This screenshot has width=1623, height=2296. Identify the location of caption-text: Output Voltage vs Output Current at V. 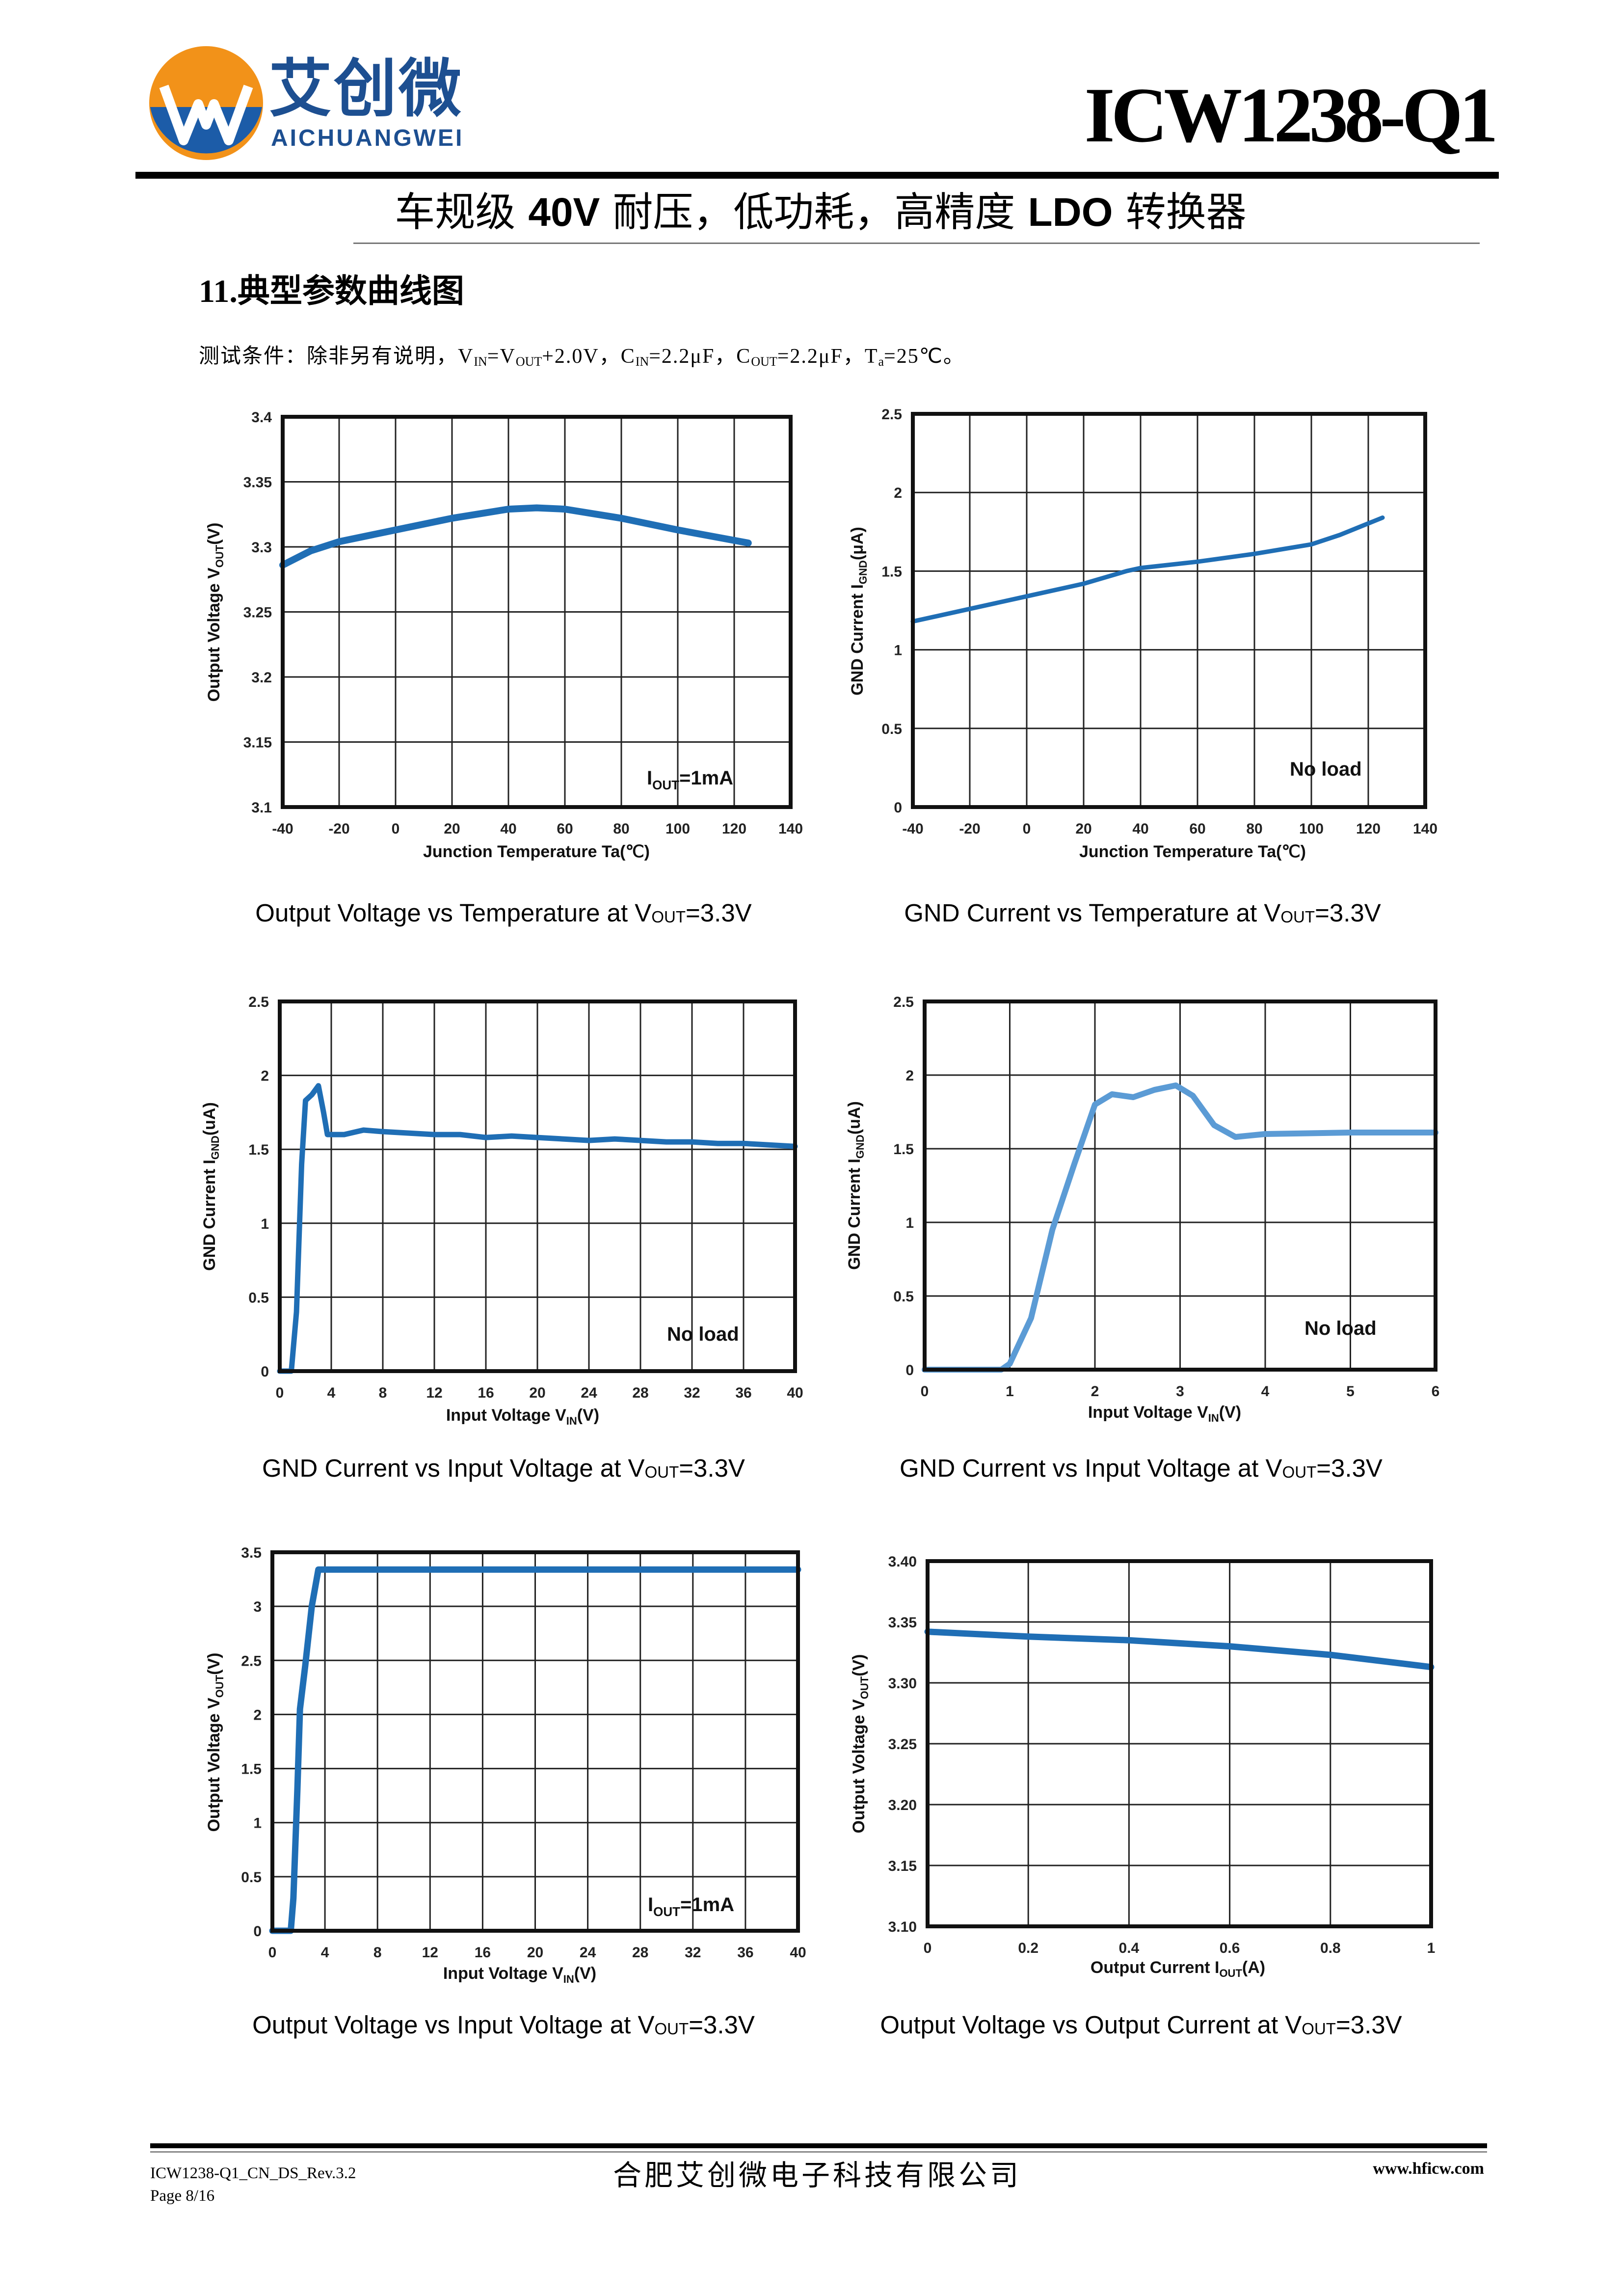
(1091, 2025).